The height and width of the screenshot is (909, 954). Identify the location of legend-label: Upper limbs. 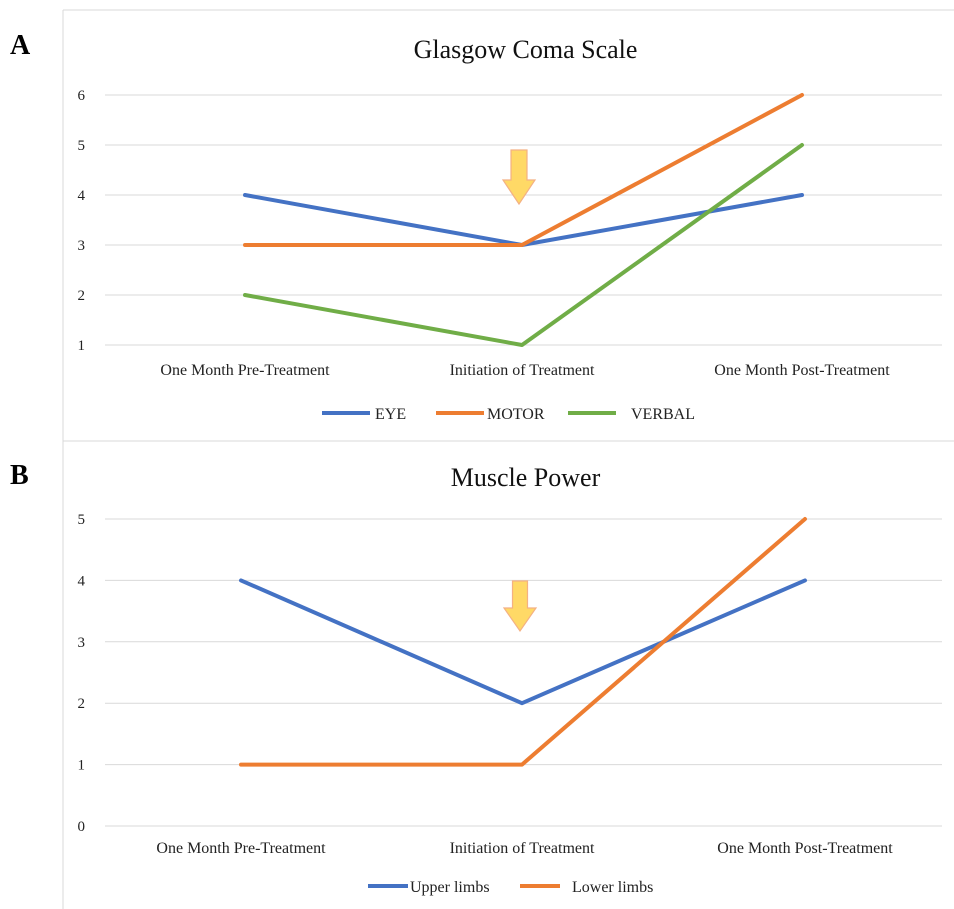
(450, 887).